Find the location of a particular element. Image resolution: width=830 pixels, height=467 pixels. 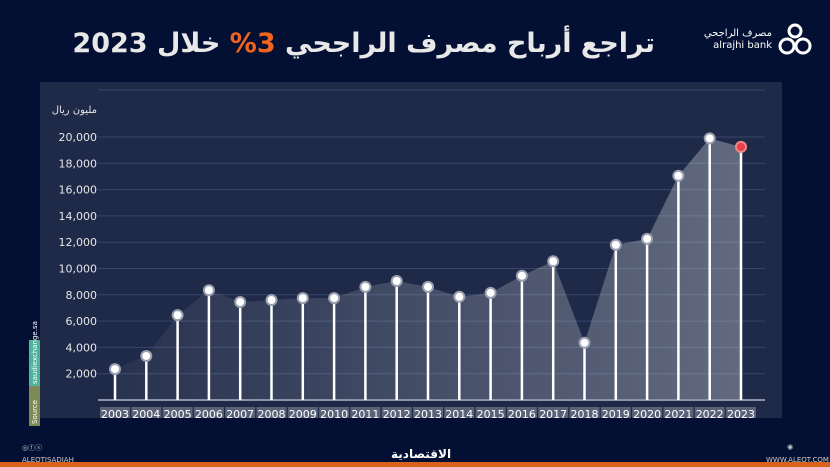

x-tick-label: 2010 is located at coordinates (334, 413).